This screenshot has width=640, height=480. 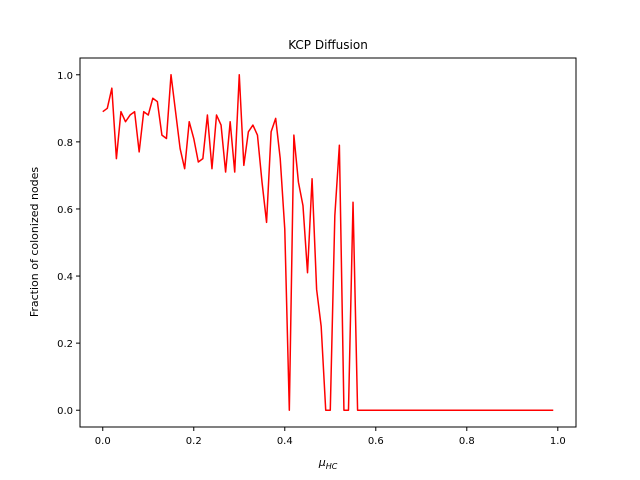 I want to click on y-tick-label: 0.0, so click(x=65, y=411).